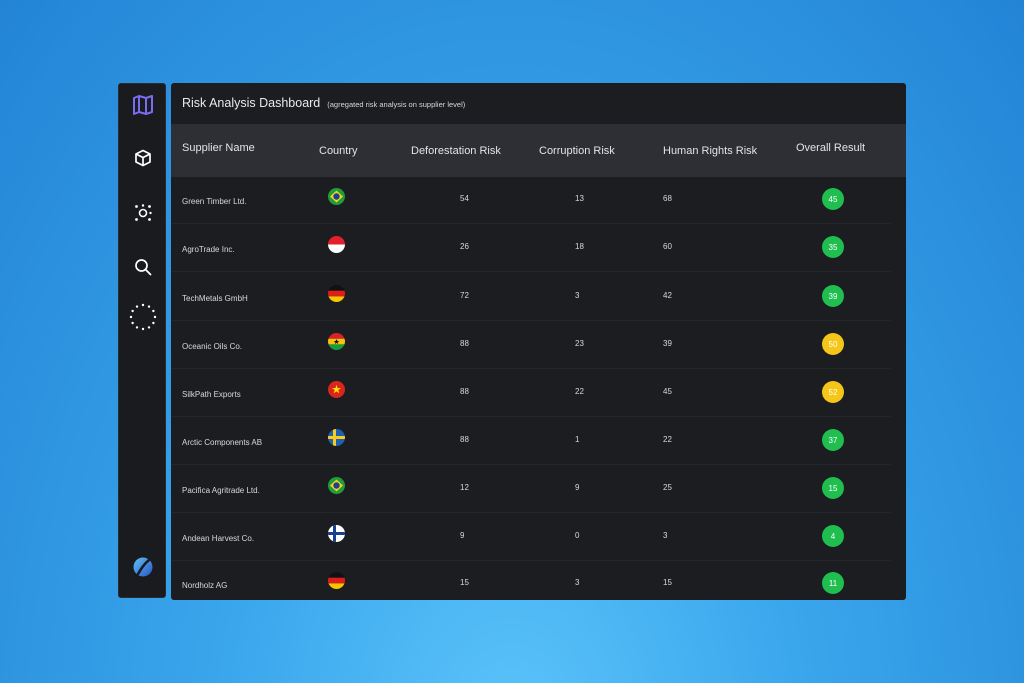  Describe the element at coordinates (215, 298) in the screenshot. I see `supplier-name: TechMetals GmbH` at that location.